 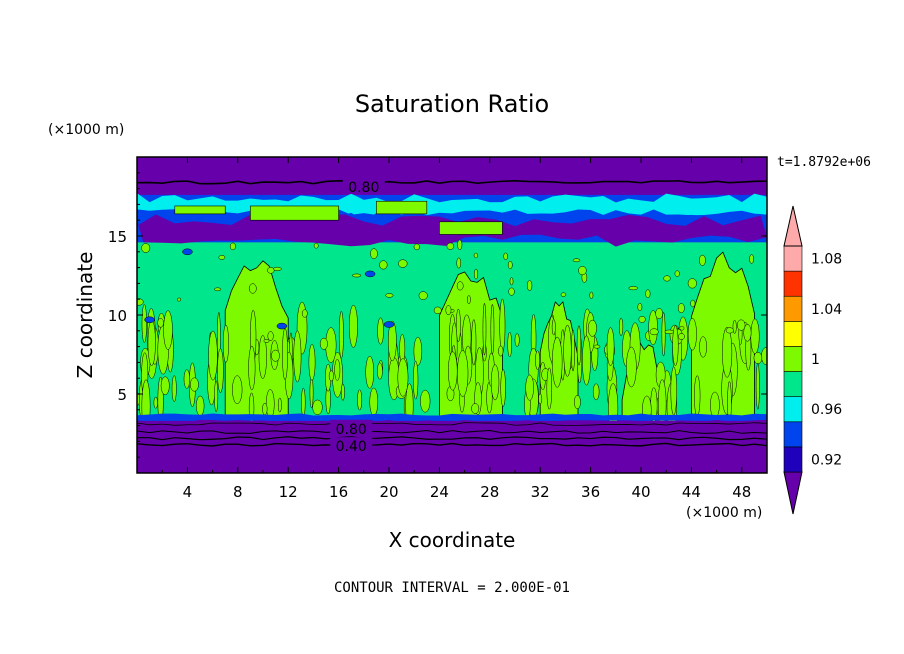 What do you see at coordinates (452, 417) in the screenshot?
I see `boundary-blue-band` at bounding box center [452, 417].